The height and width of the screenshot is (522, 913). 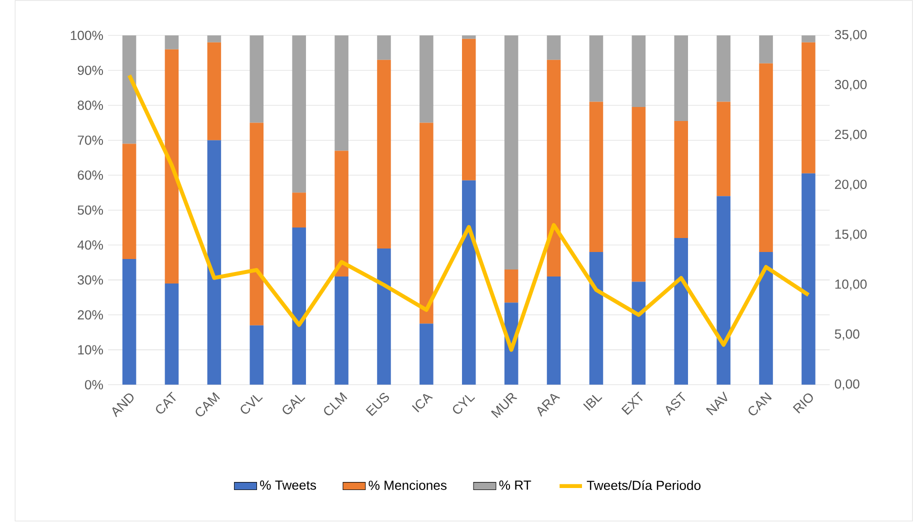 I want to click on x-tick-label: CYL, so click(x=464, y=404).